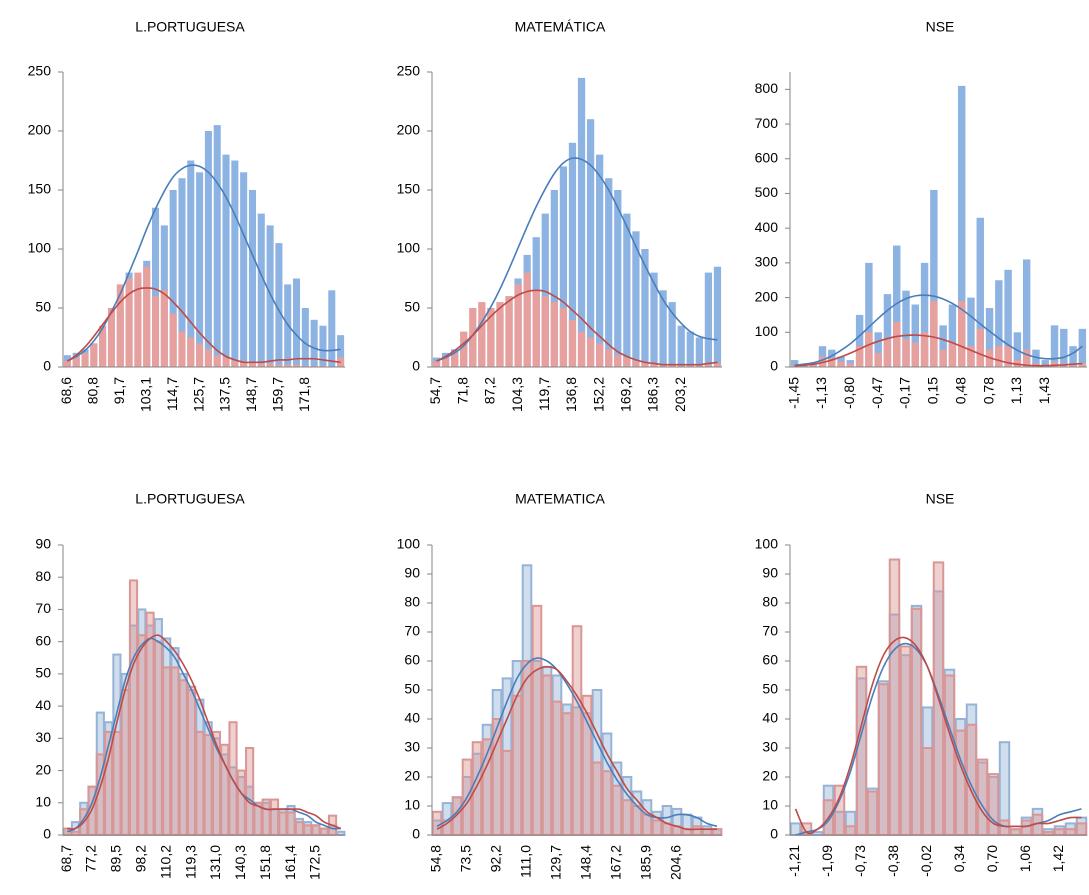 The image size is (1089, 895). Describe the element at coordinates (770, 573) in the screenshot. I see `y-tick-label: 90` at that location.